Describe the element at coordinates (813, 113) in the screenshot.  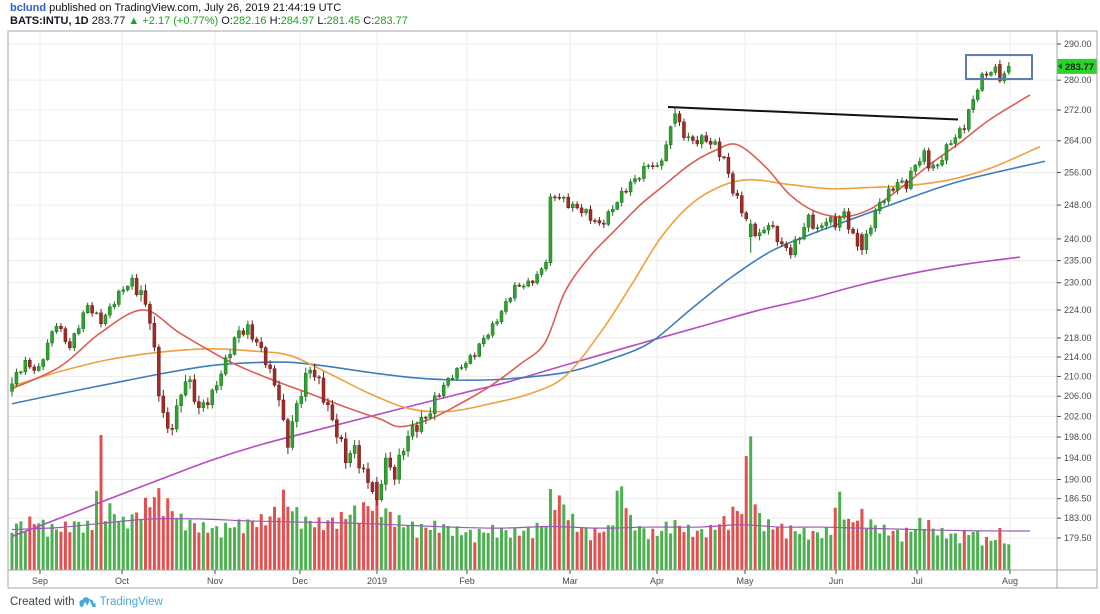
I see `trendline-drawing` at that location.